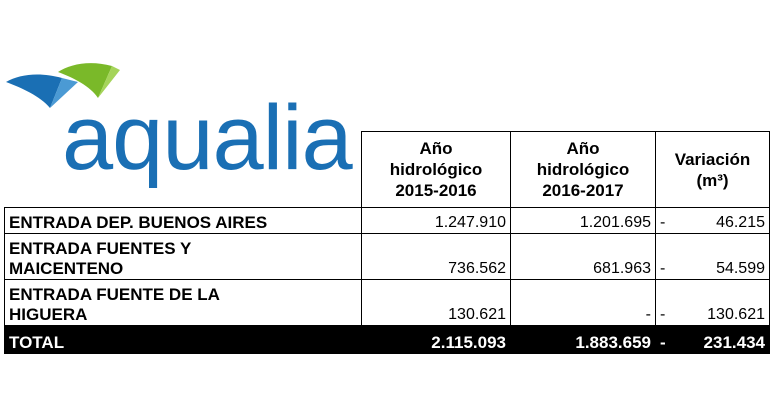  I want to click on row-label: ENTRADA FUENTE DE LA HIGUERA, so click(183, 302).